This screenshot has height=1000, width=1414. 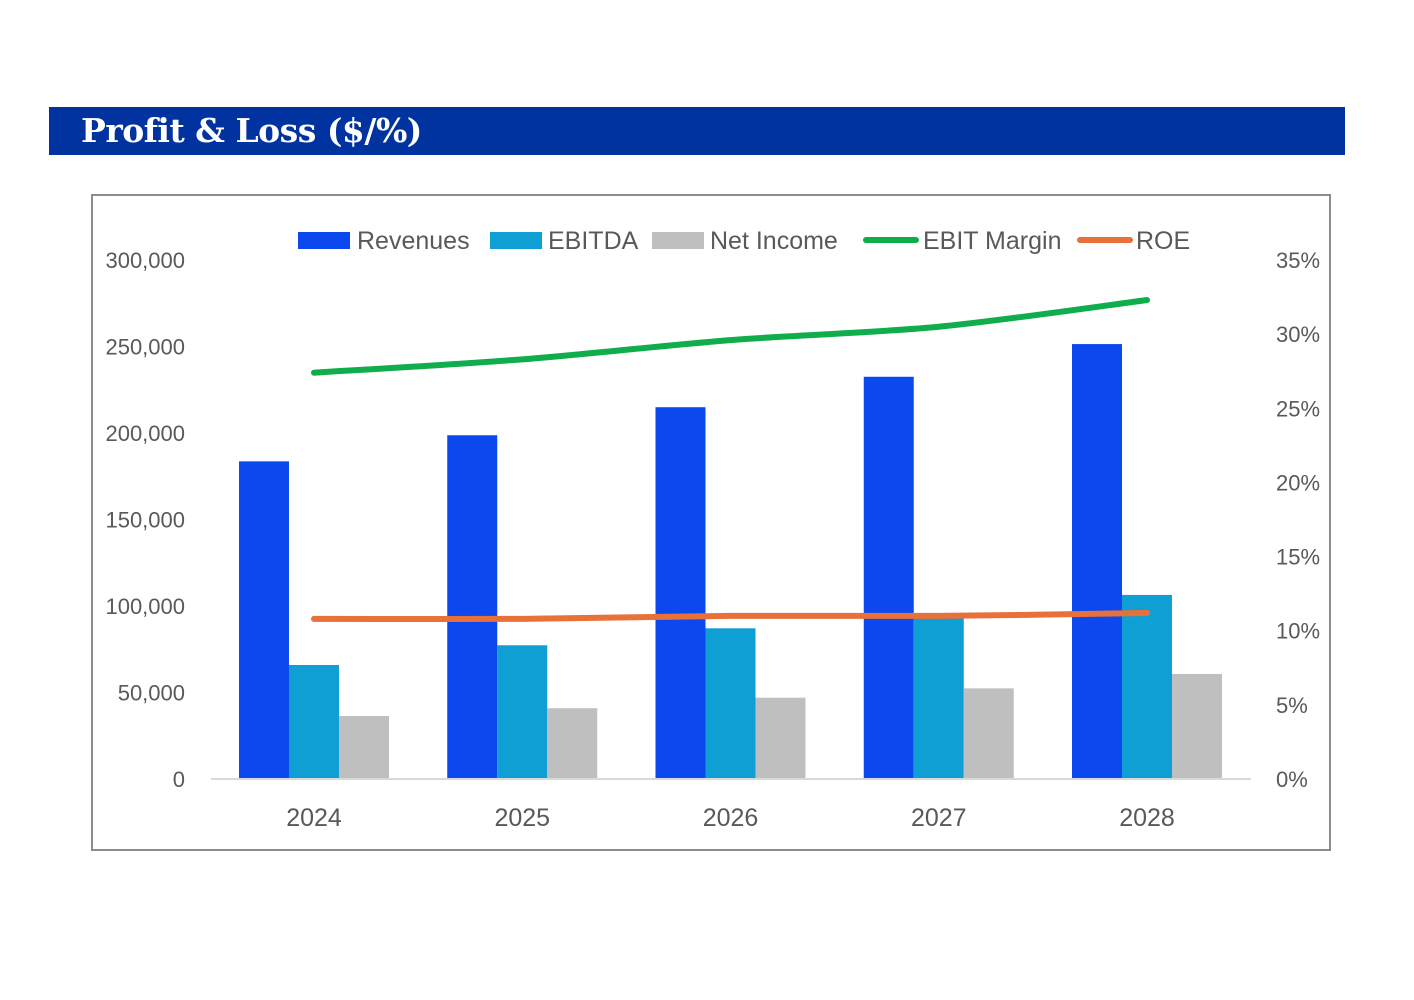 I want to click on x-tick-label: 2024, so click(x=314, y=818).